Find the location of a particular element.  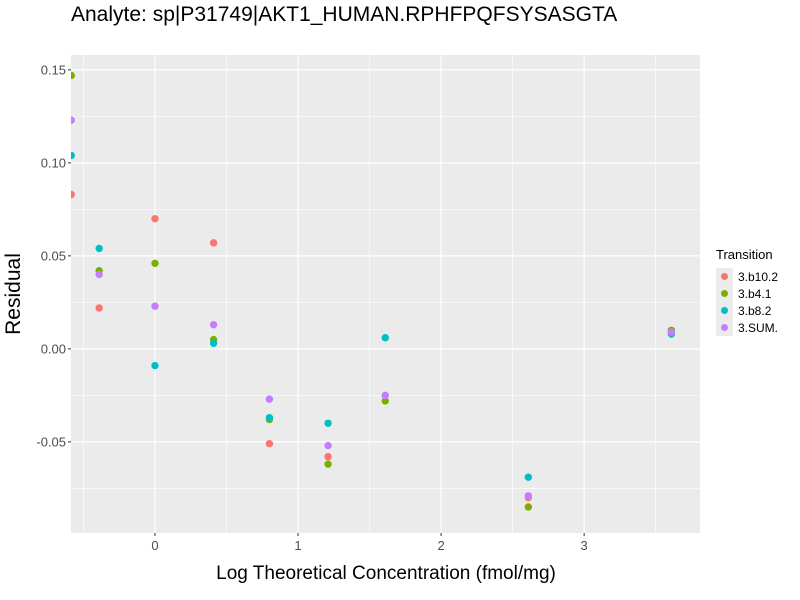

y-tick-label: 0.05 is located at coordinates (53, 255).